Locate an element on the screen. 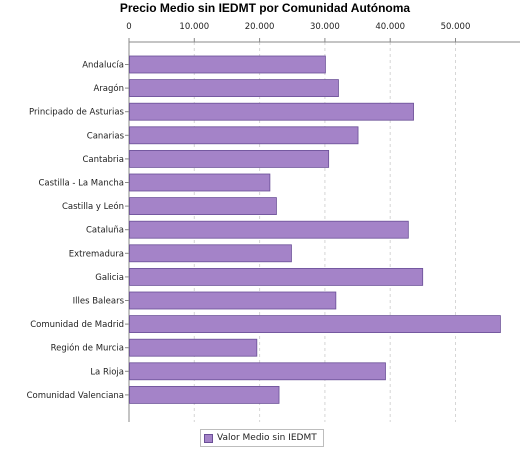 The height and width of the screenshot is (450, 525). x-tick-label: 0 is located at coordinates (128, 27).